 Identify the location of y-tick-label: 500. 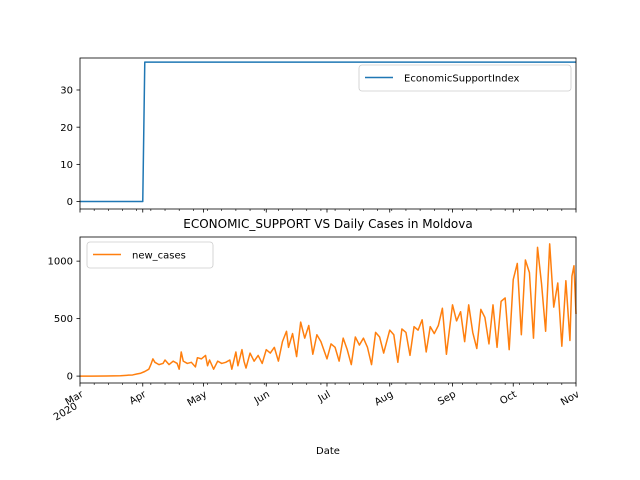
(63, 319).